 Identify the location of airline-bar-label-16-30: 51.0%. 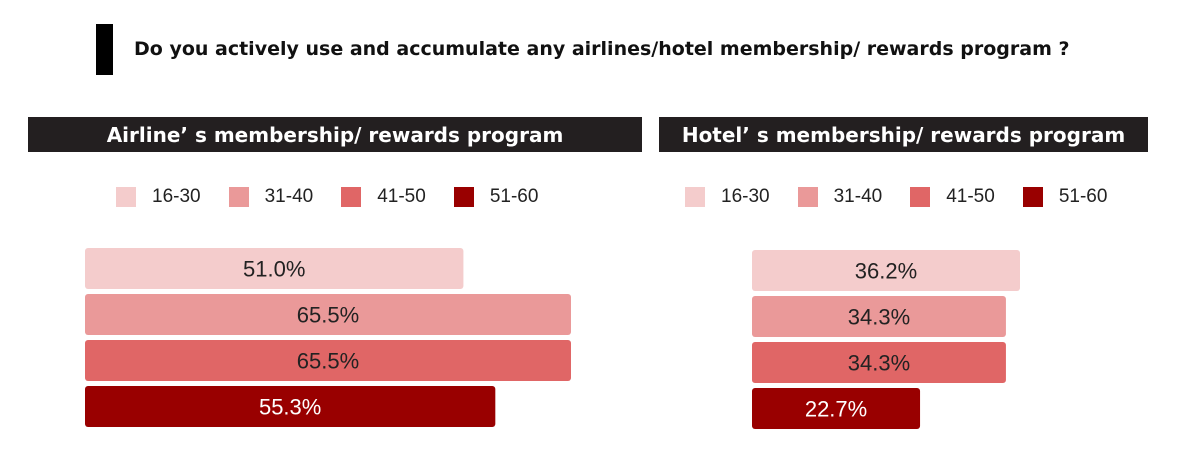
(274, 269).